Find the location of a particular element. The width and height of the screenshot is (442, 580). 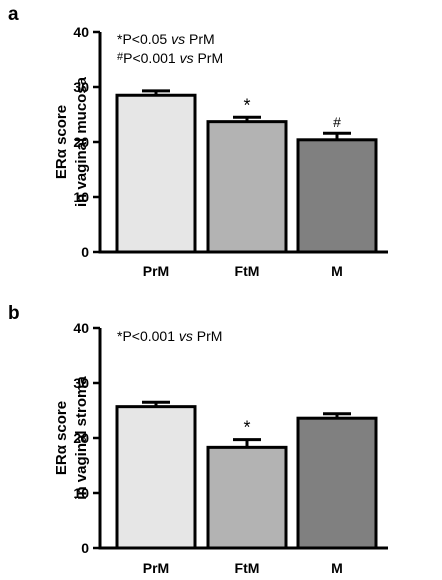

significance-note: #P<0.001 vs PrM is located at coordinates (170, 58).